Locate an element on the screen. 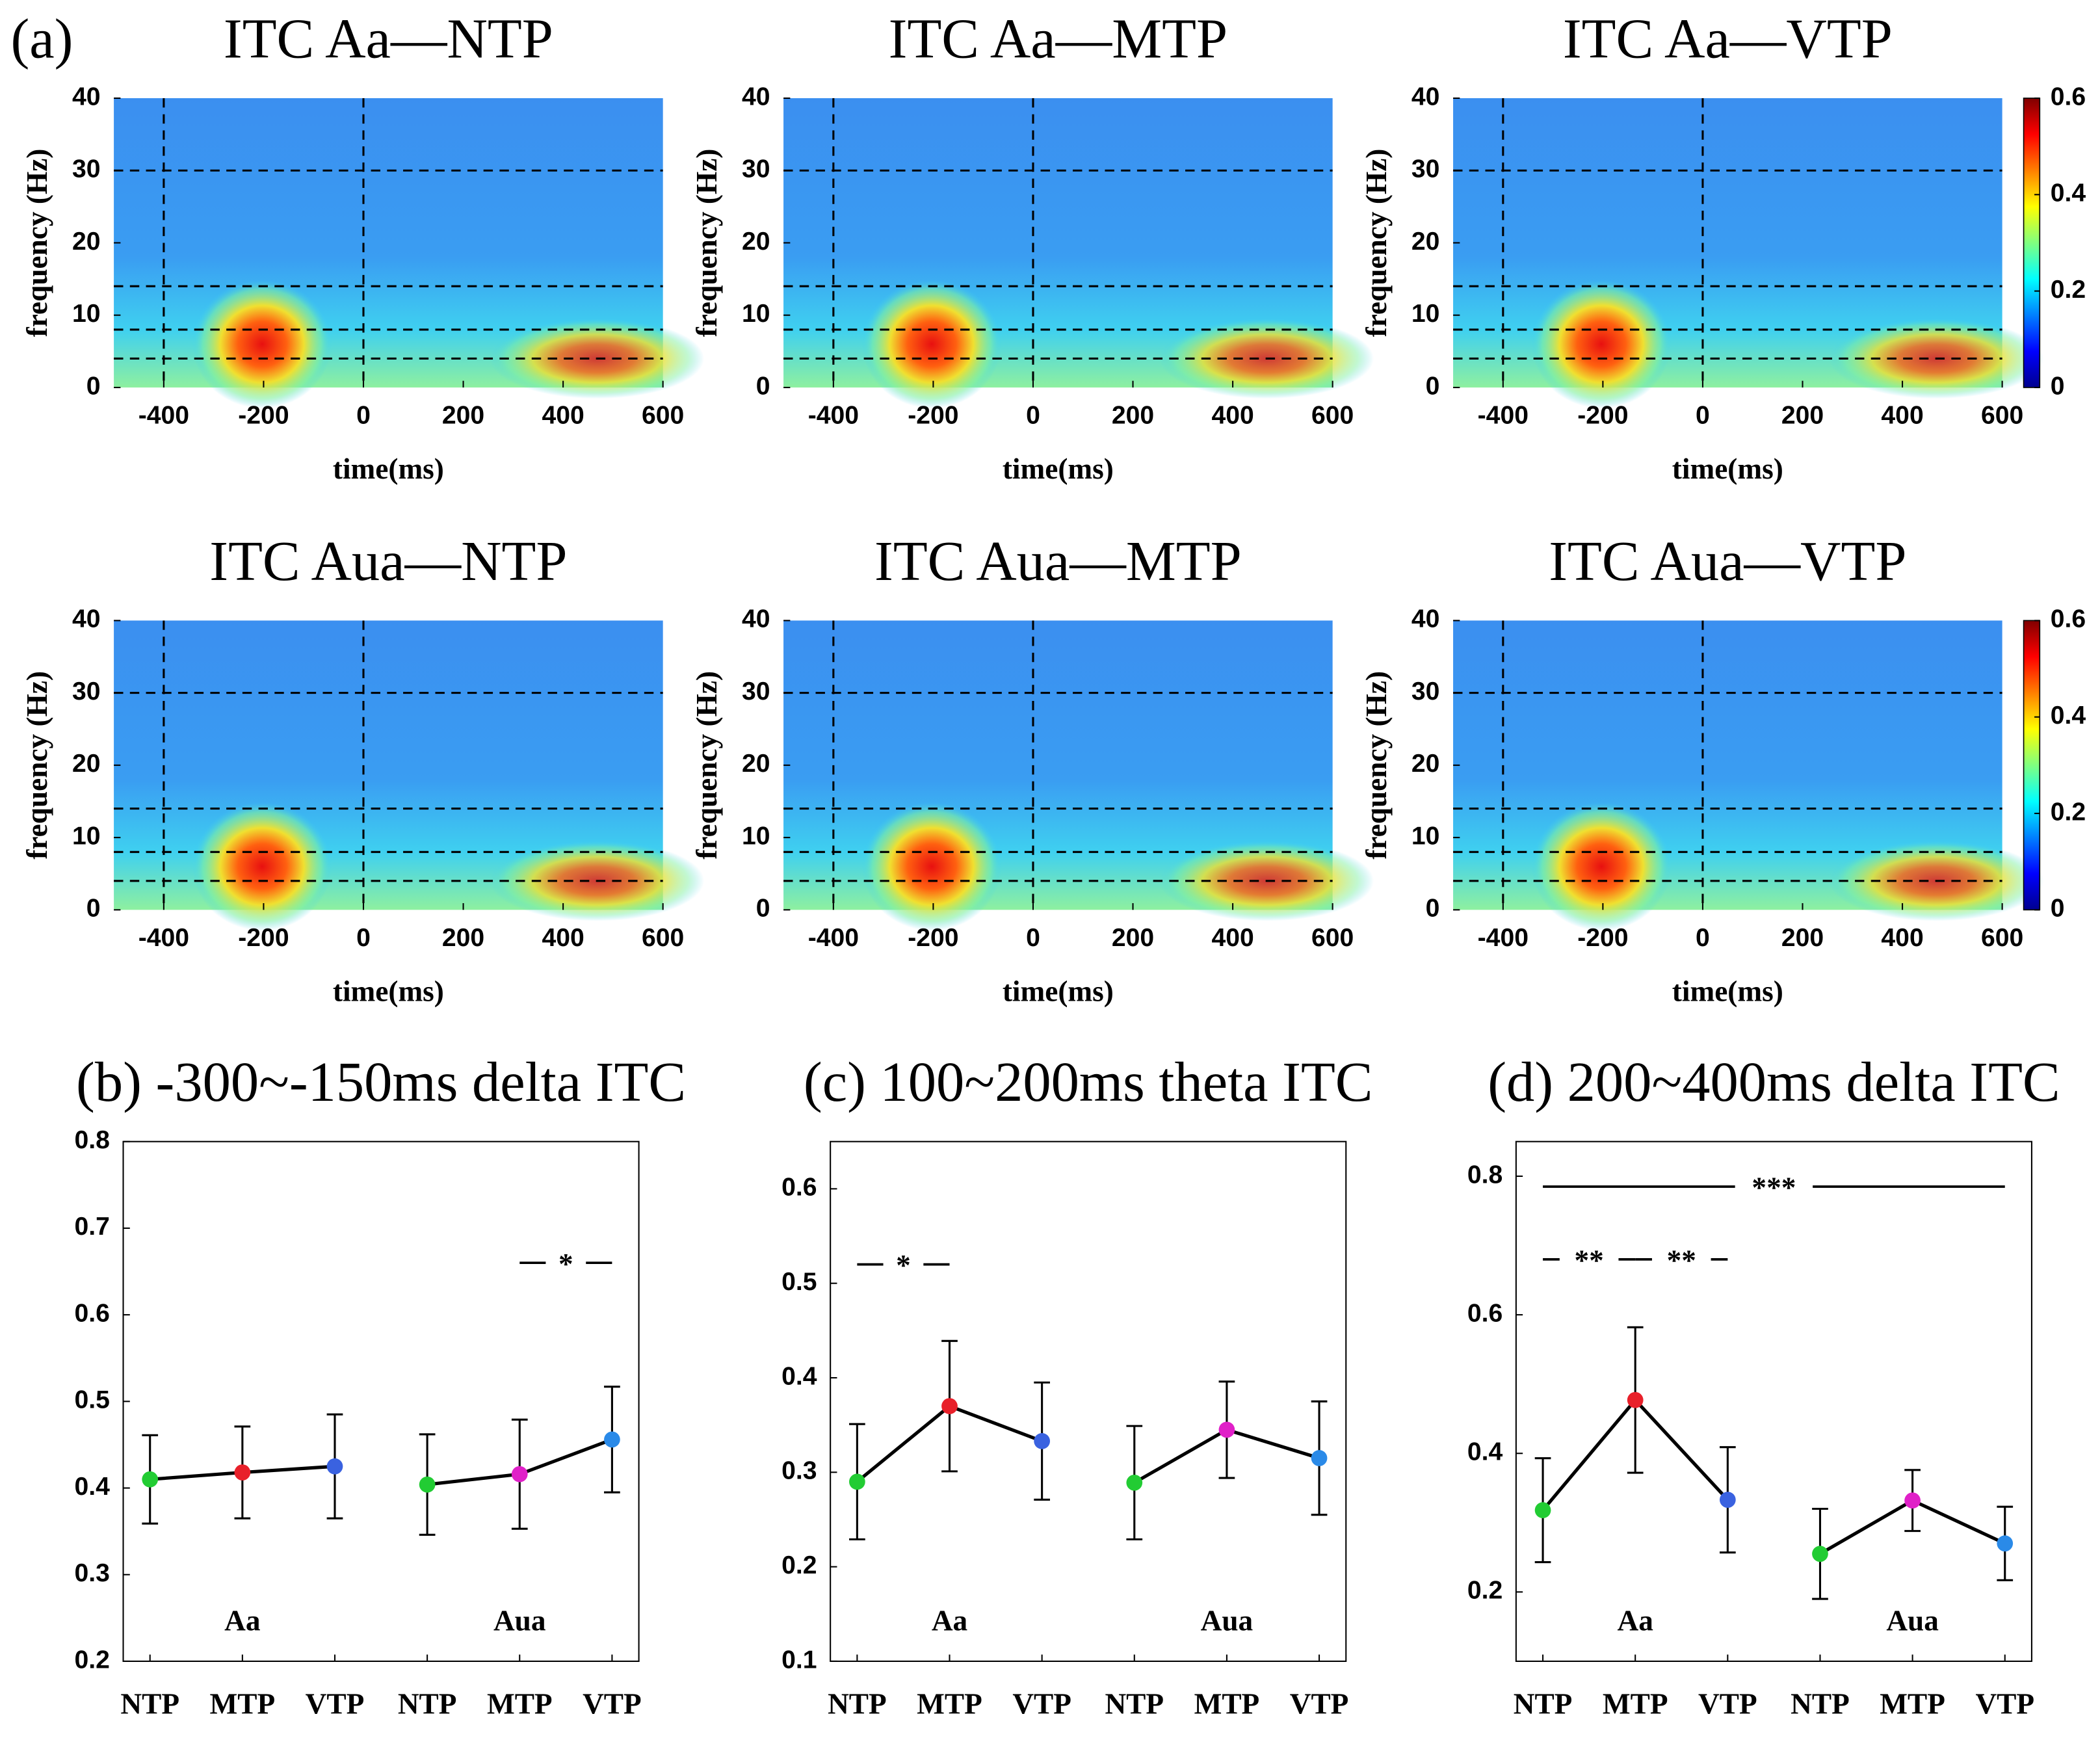 The image size is (2100, 1738). colorbar-tick-label: 0.4 is located at coordinates (2068, 193).